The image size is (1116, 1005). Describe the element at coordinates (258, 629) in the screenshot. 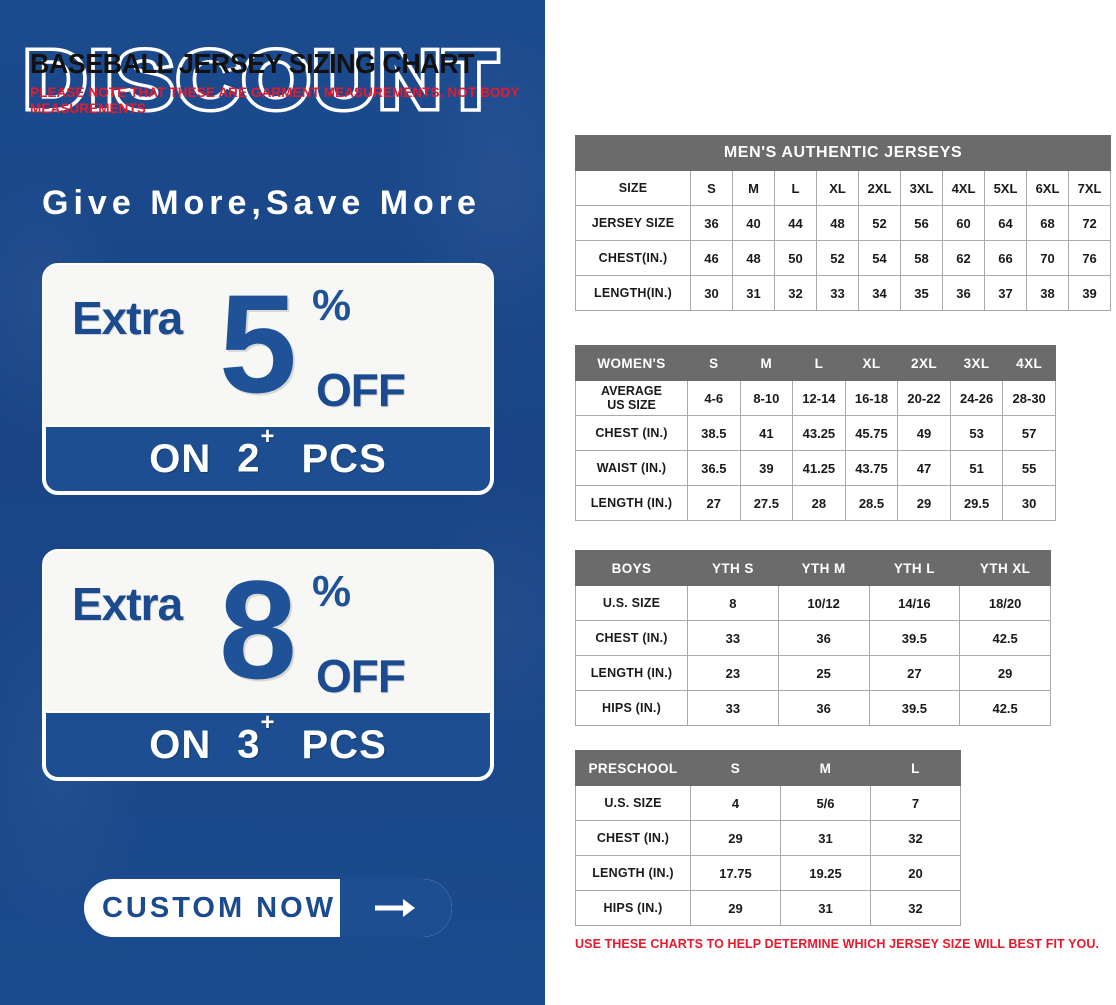

I see `discount-number: 8` at that location.